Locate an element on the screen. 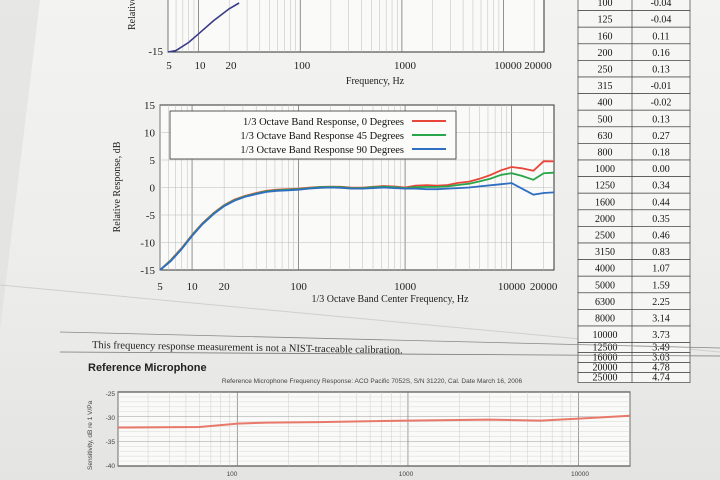  table-cell-response: 4.74 is located at coordinates (661, 378).